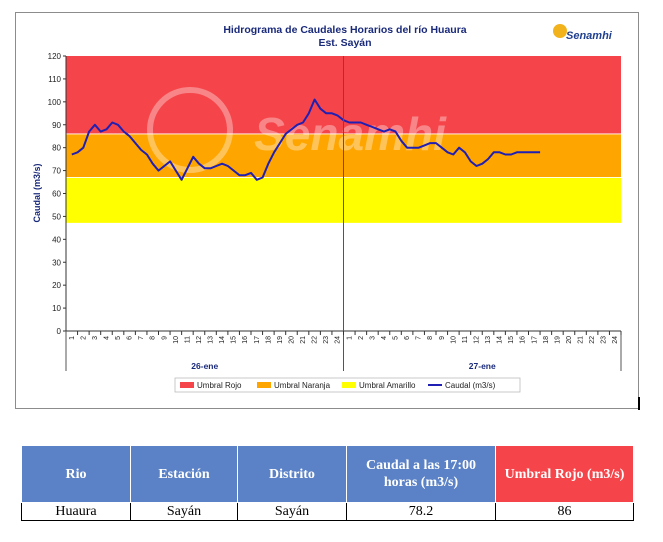 Image resolution: width=663 pixels, height=542 pixels. Describe the element at coordinates (76, 474) in the screenshot. I see `header-rio: Rio` at that location.